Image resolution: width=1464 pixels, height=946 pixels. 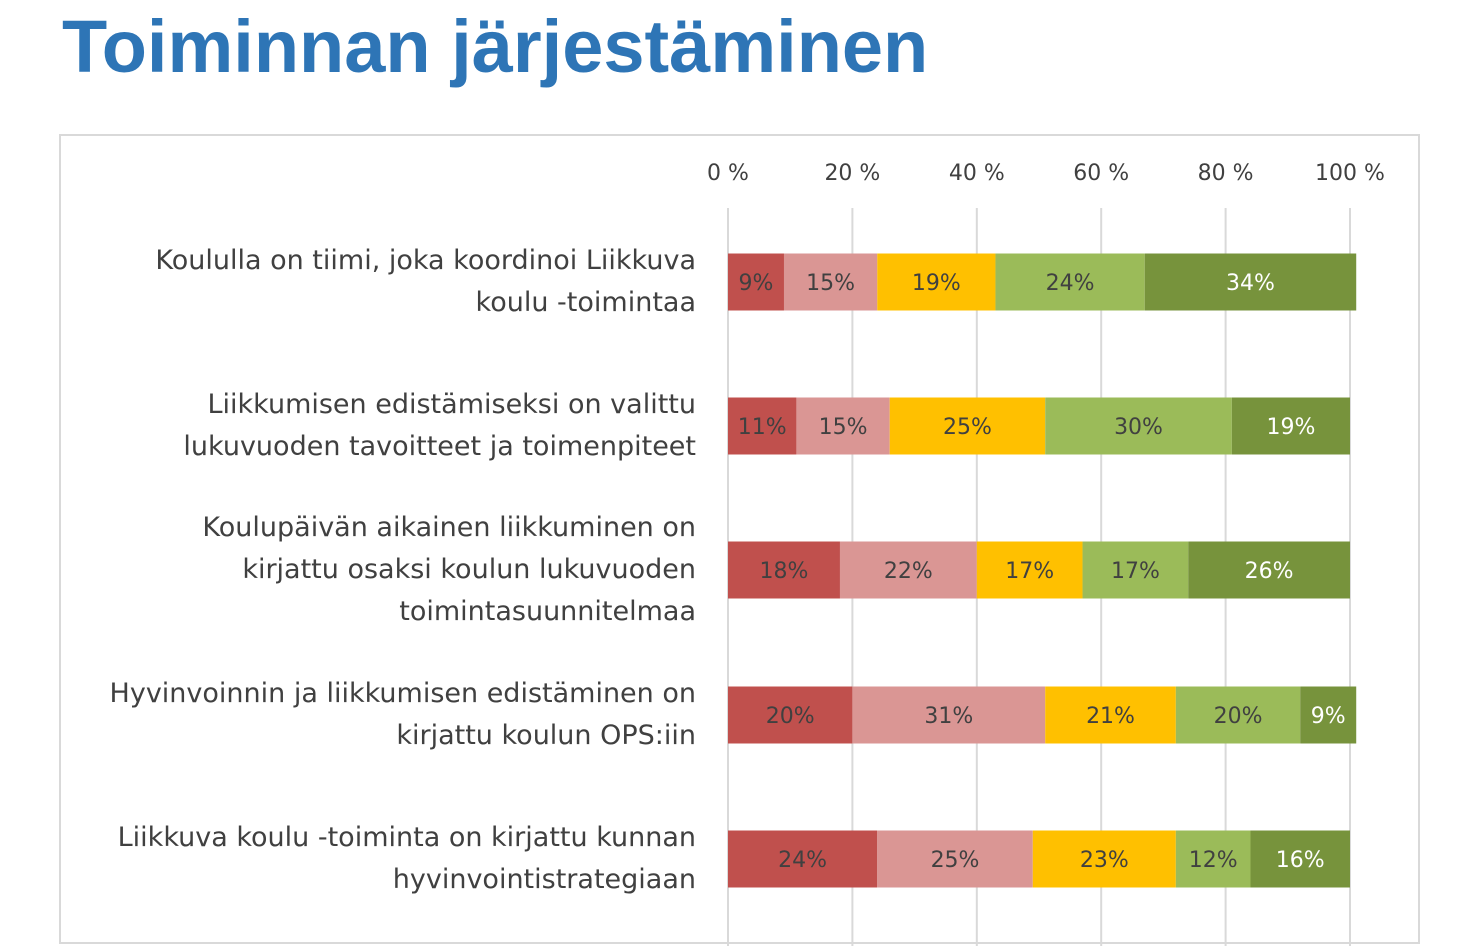 I want to click on data-label: 30%, so click(x=1138, y=427).